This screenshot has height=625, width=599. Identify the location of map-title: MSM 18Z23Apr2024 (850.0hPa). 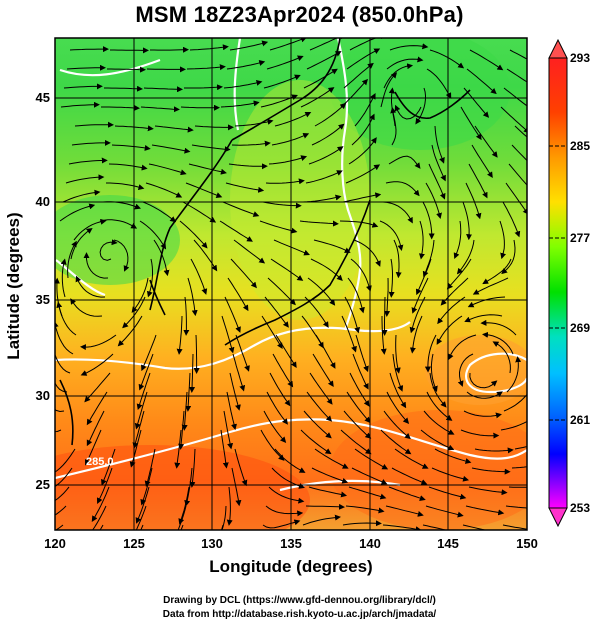
(299, 14).